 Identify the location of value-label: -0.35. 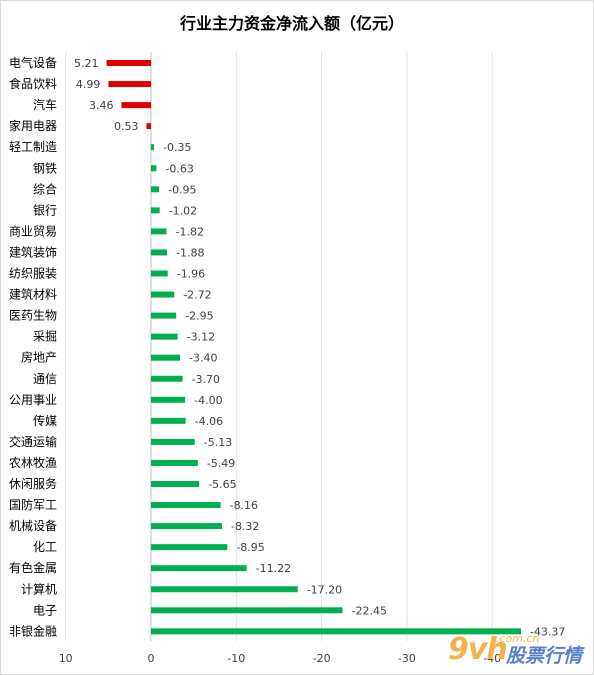
(177, 147).